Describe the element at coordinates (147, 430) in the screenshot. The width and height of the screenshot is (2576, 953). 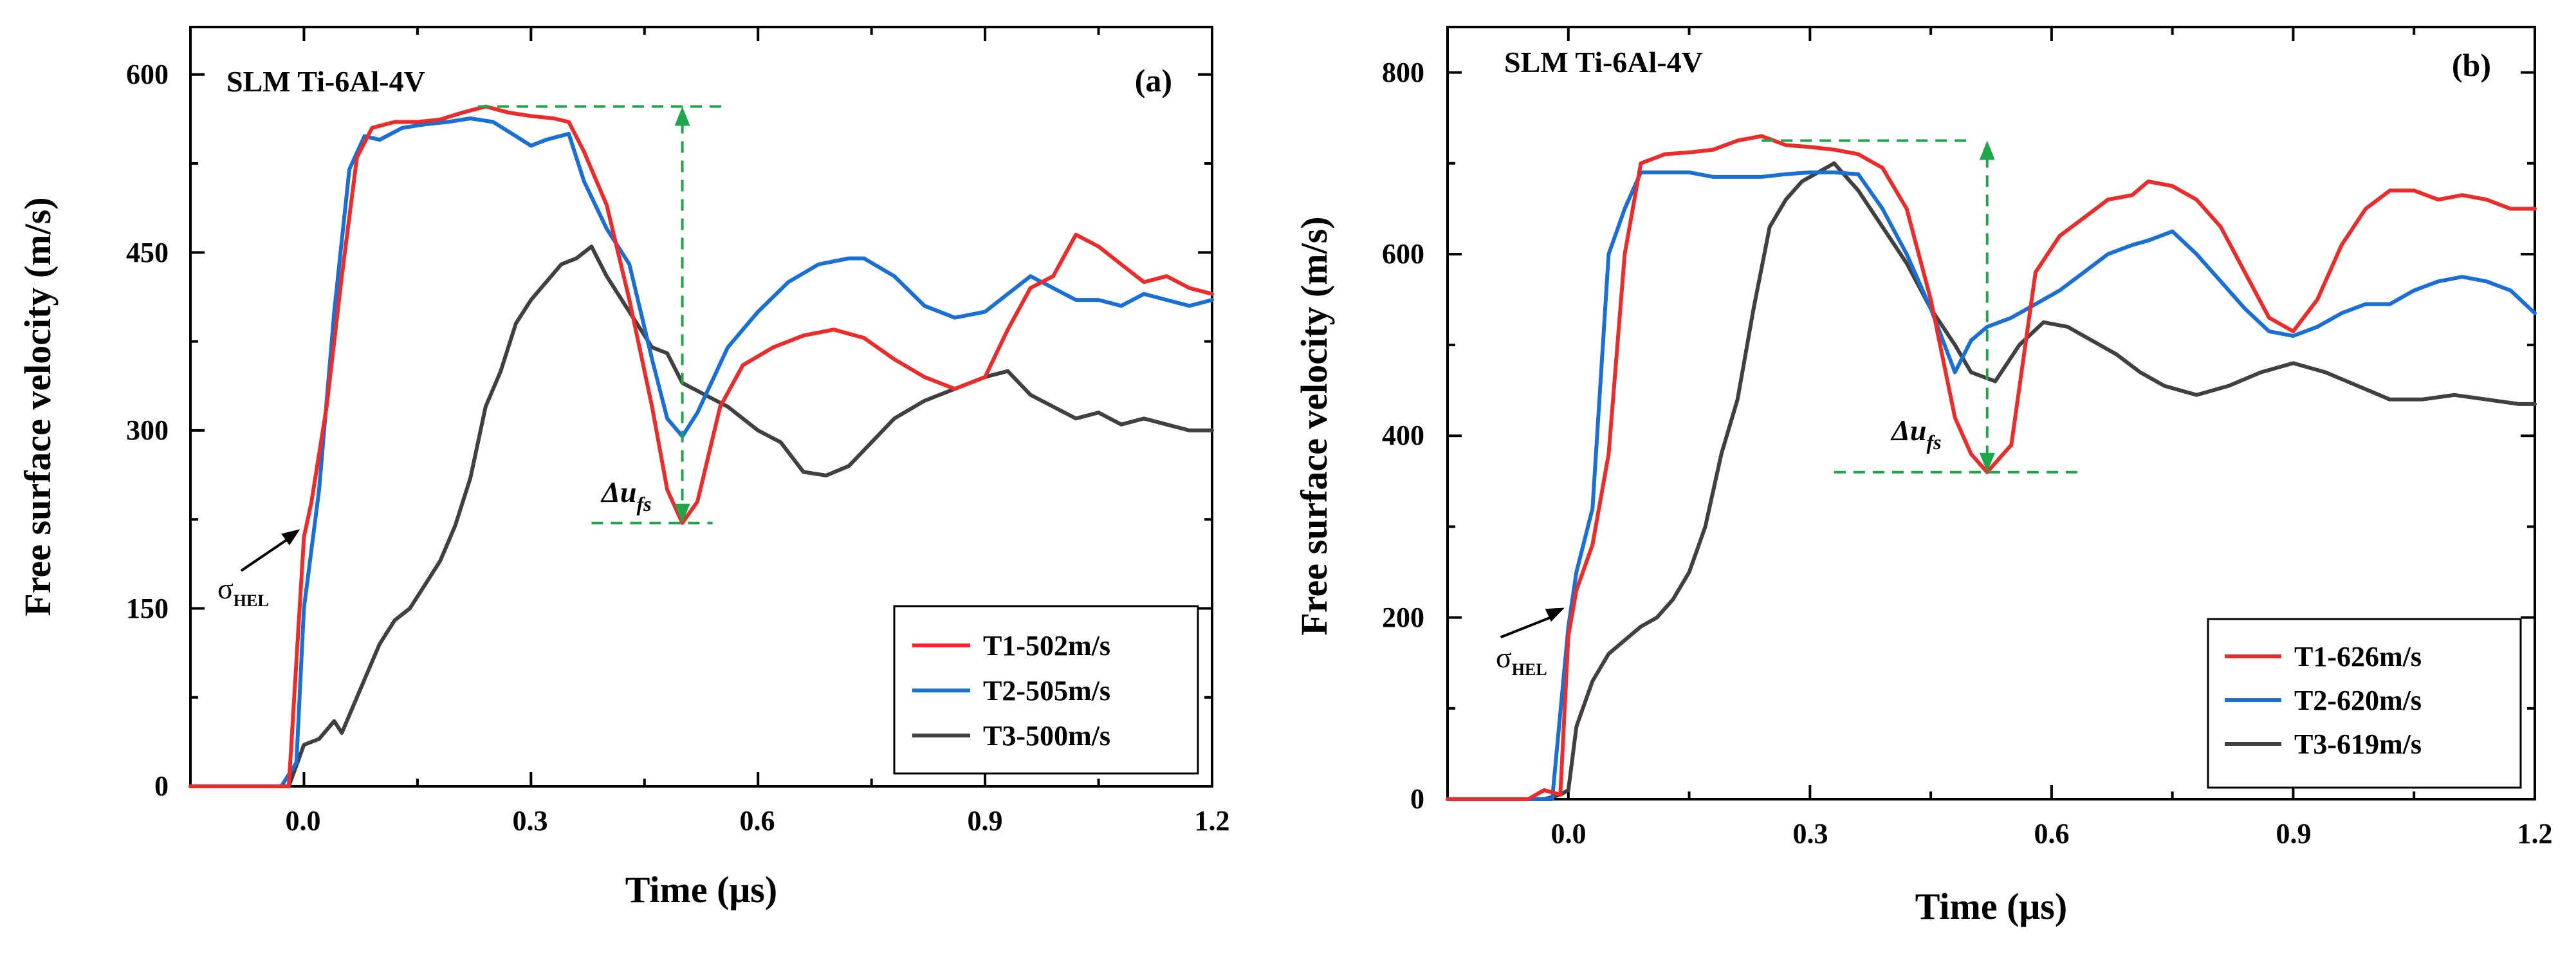
I see `y-tick-label: 300` at that location.